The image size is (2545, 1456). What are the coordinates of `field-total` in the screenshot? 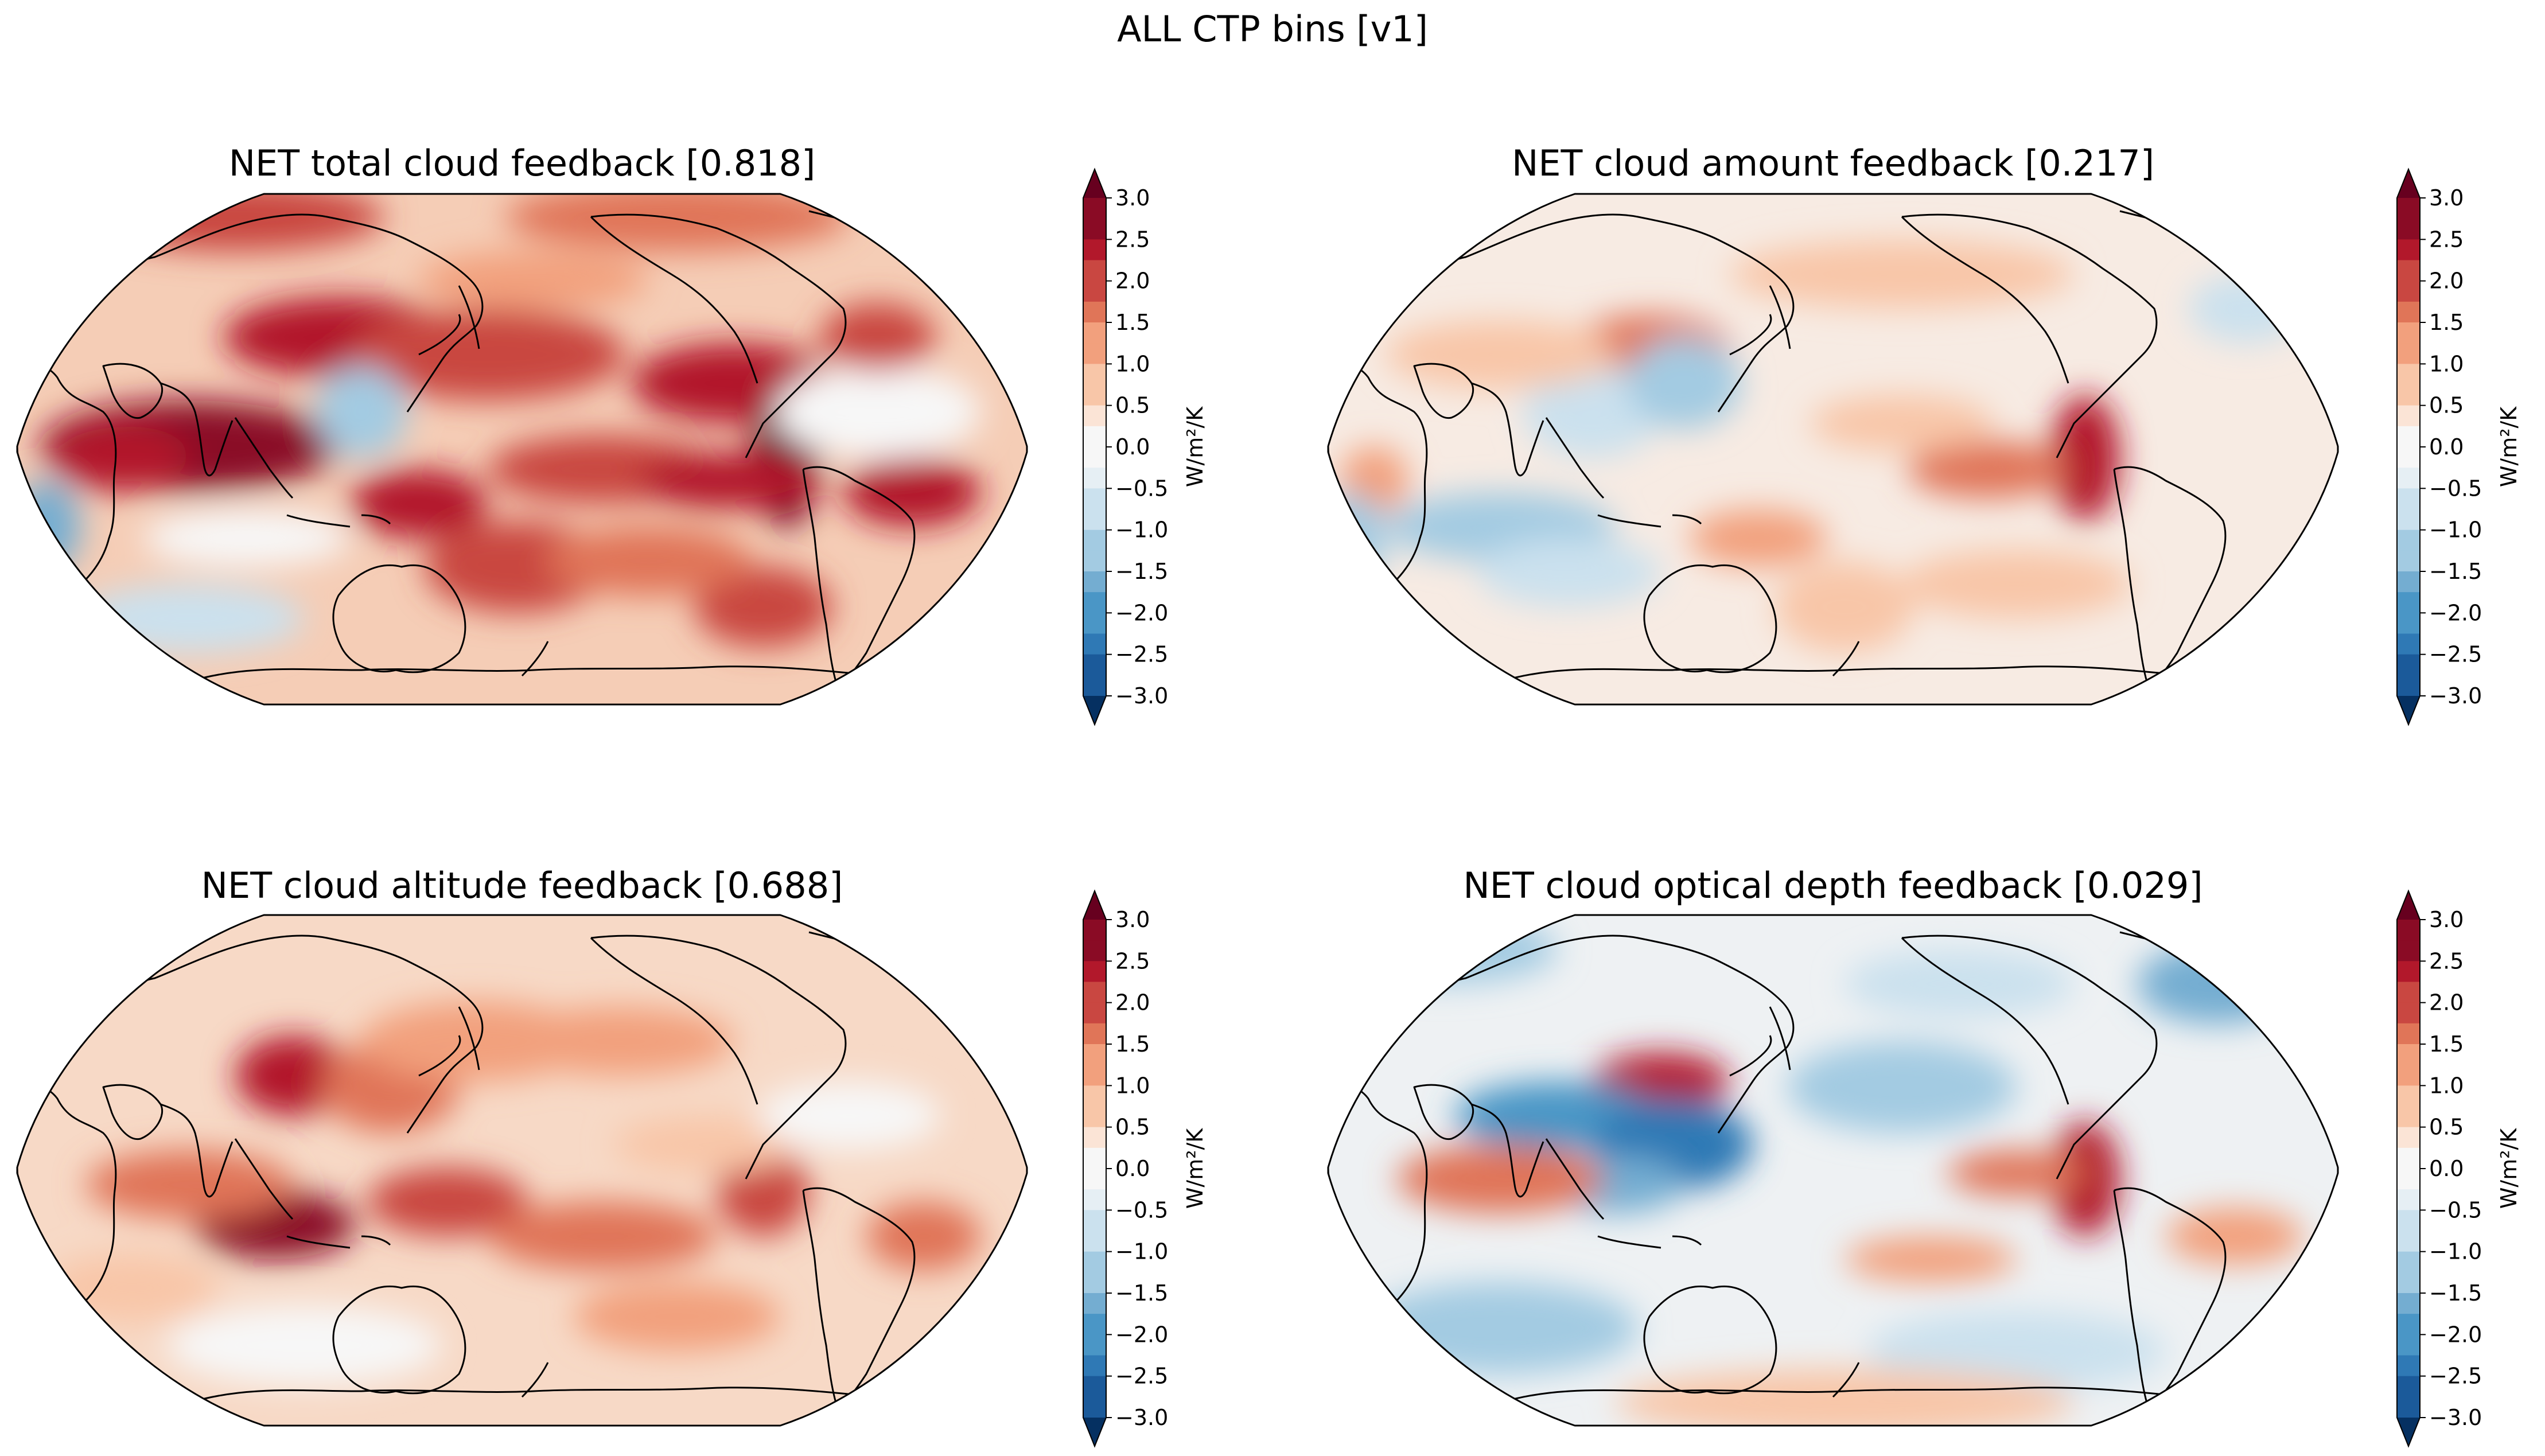 It's located at (499, 424).